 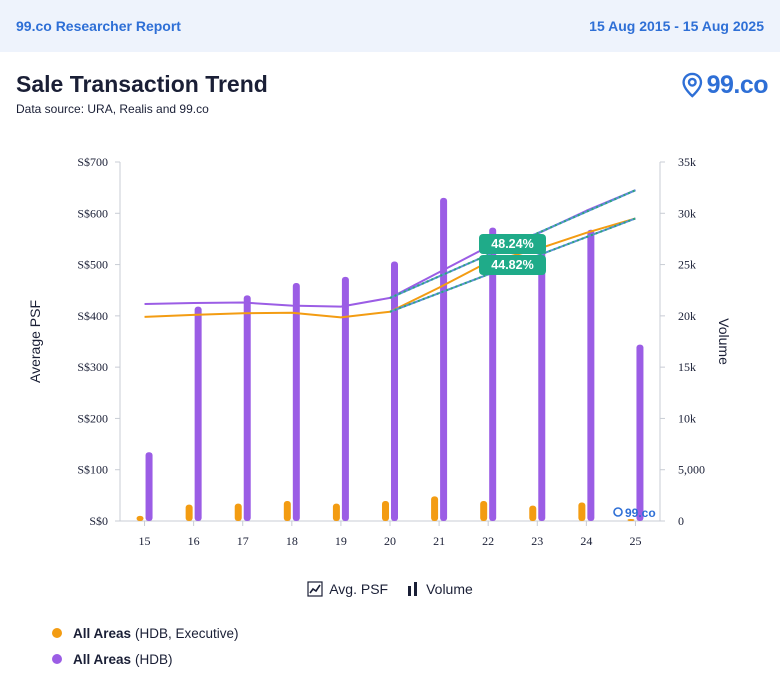 I want to click on chart-watermark: 99.co, so click(x=634, y=513).